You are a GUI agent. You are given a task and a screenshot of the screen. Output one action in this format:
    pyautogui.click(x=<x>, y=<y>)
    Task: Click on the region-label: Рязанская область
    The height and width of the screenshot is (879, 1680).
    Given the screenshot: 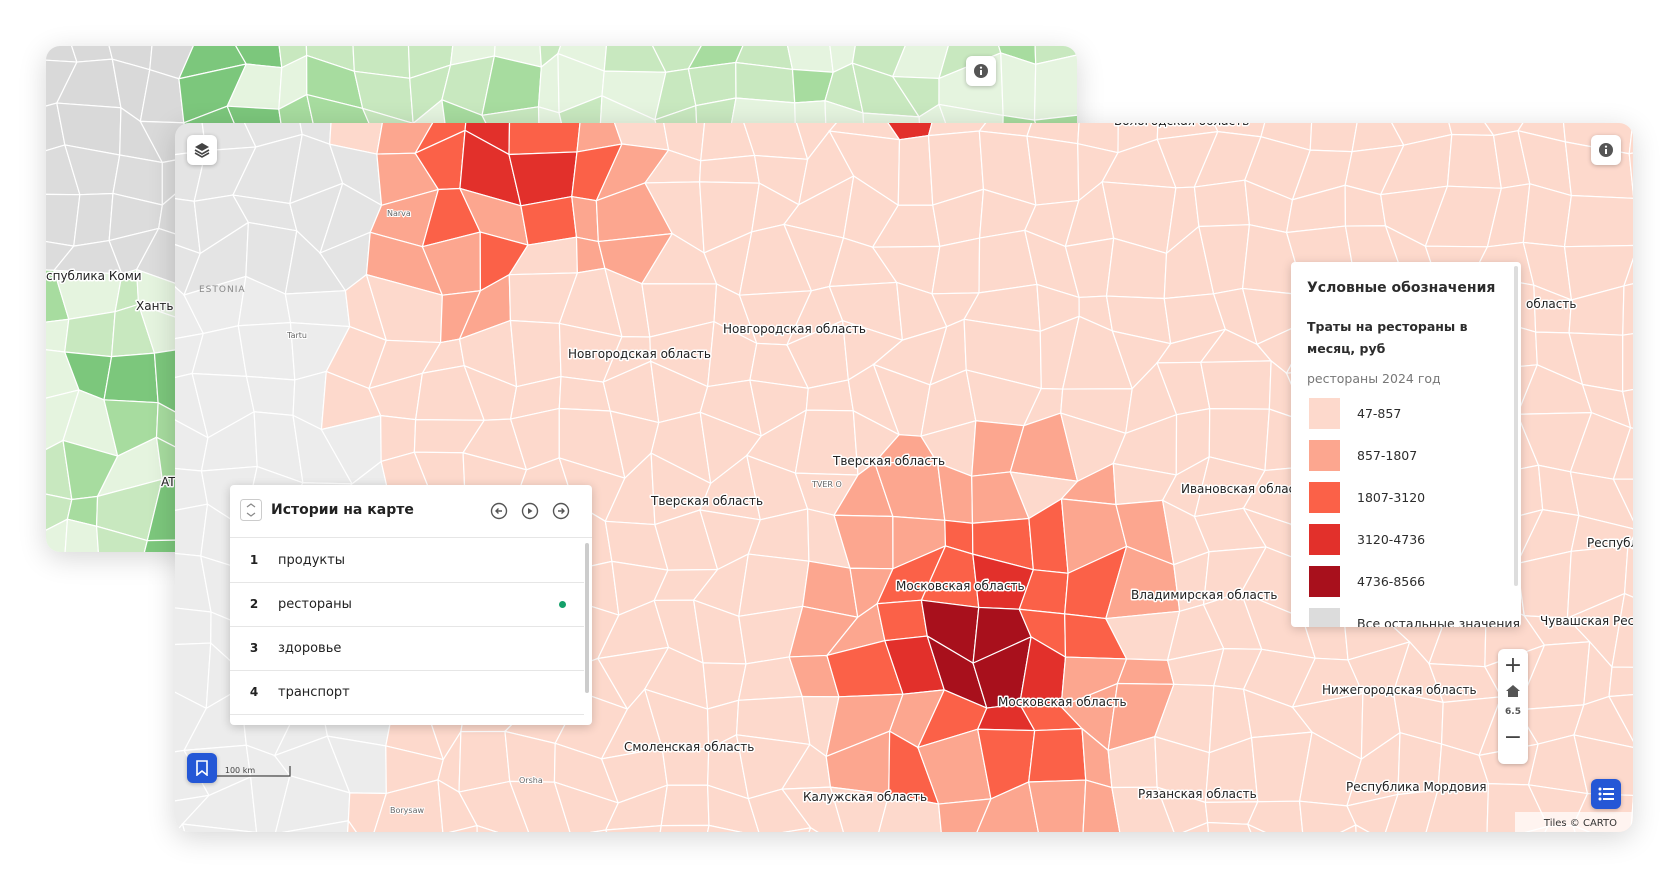 What is the action you would take?
    pyautogui.click(x=1197, y=794)
    